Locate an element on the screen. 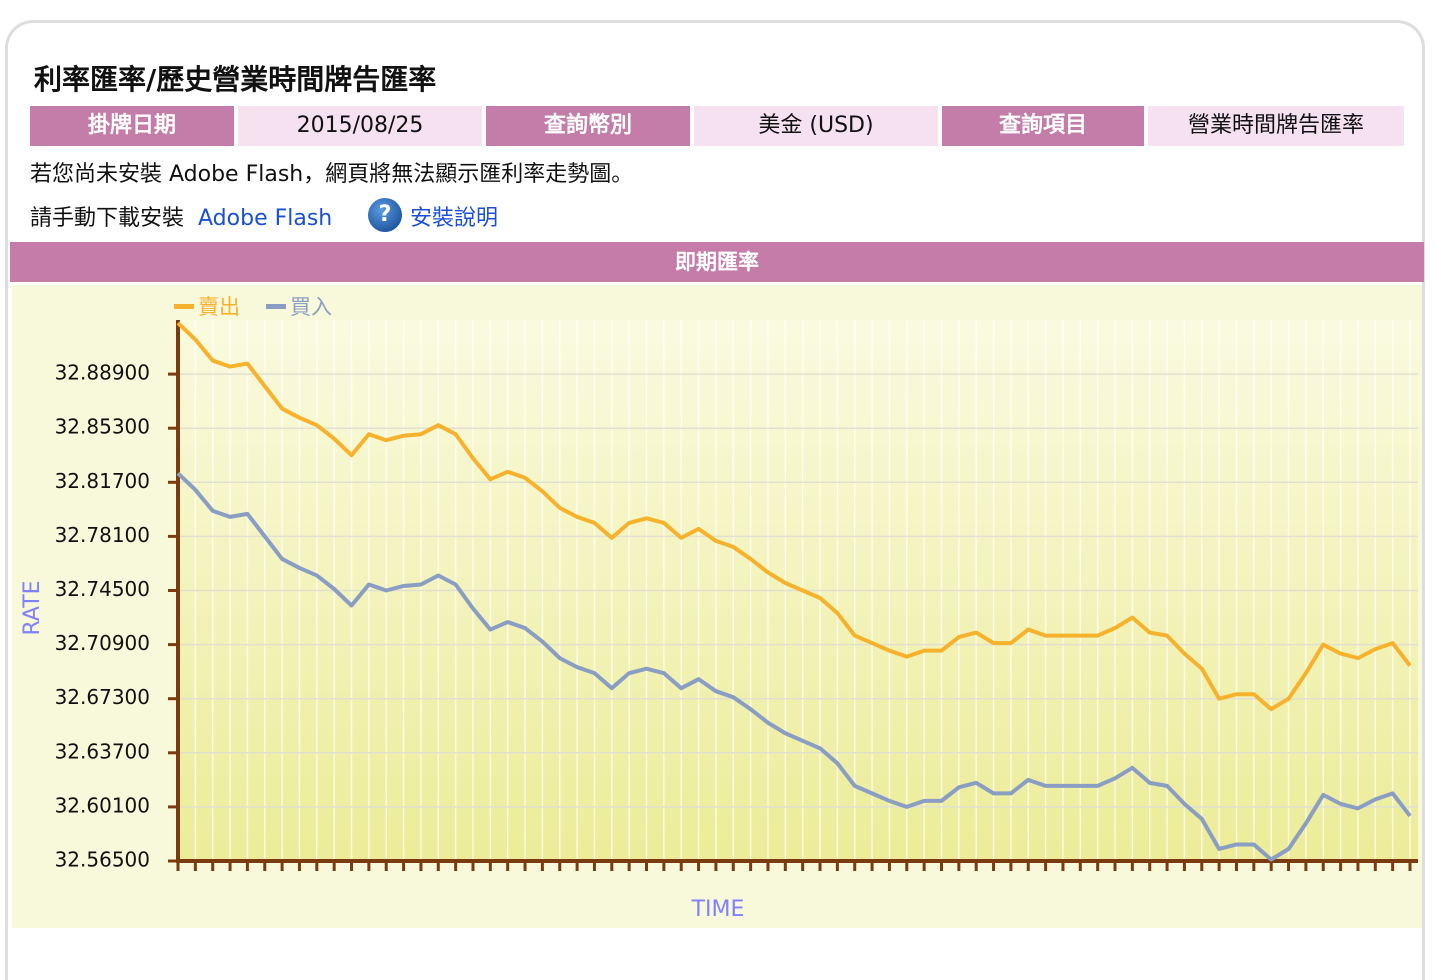 The width and height of the screenshot is (1446, 980). flash-link: Adobe Flash is located at coordinates (265, 218).